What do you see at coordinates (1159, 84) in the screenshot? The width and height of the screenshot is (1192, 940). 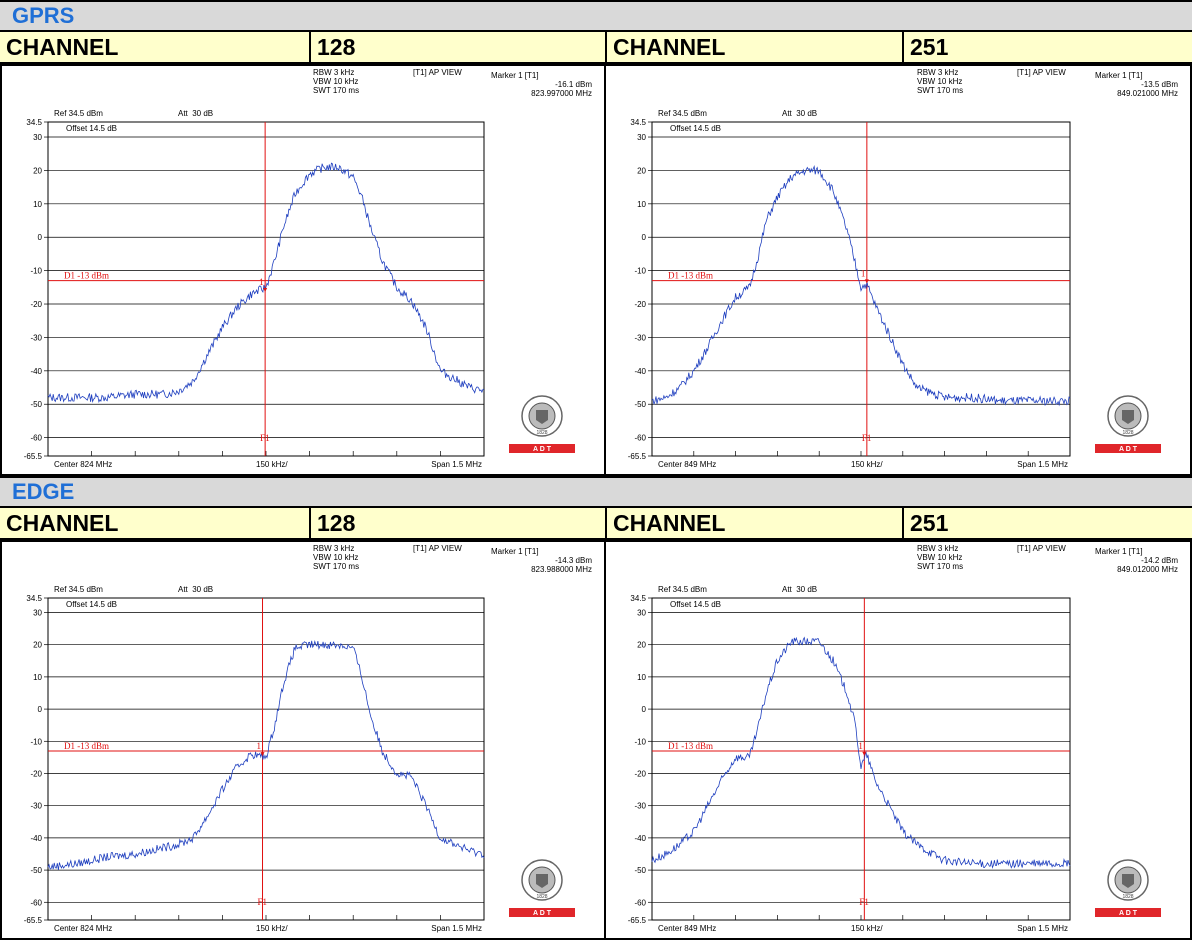 I see `marker-level: -13.5 dBm` at bounding box center [1159, 84].